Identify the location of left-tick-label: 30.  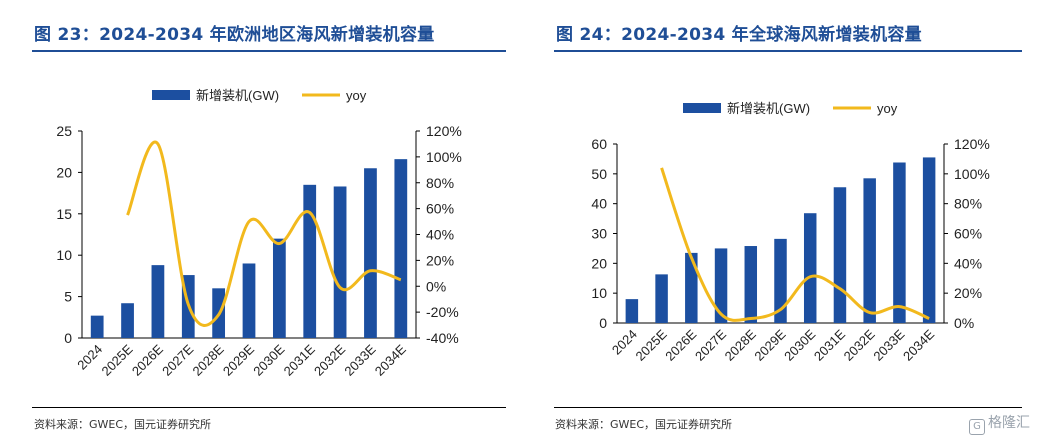
(599, 234).